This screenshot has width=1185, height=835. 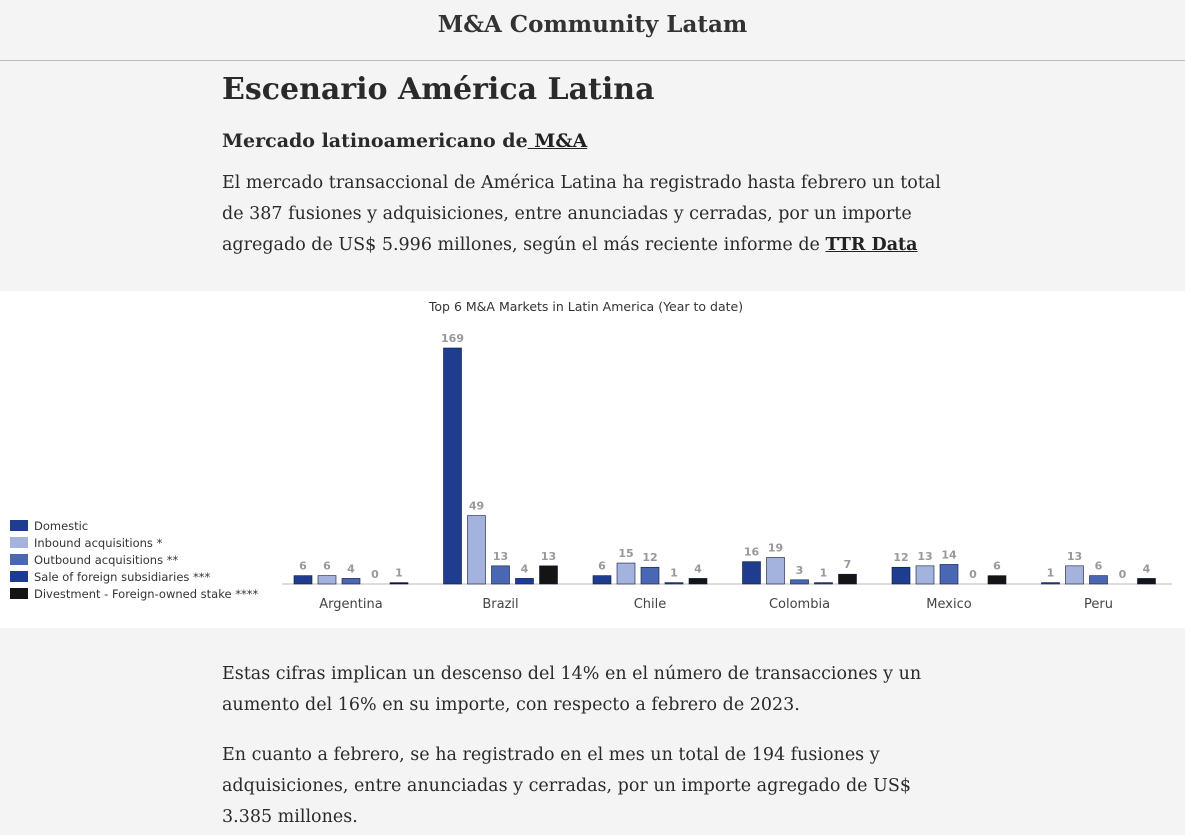 What do you see at coordinates (800, 570) in the screenshot?
I see `data-label: 3` at bounding box center [800, 570].